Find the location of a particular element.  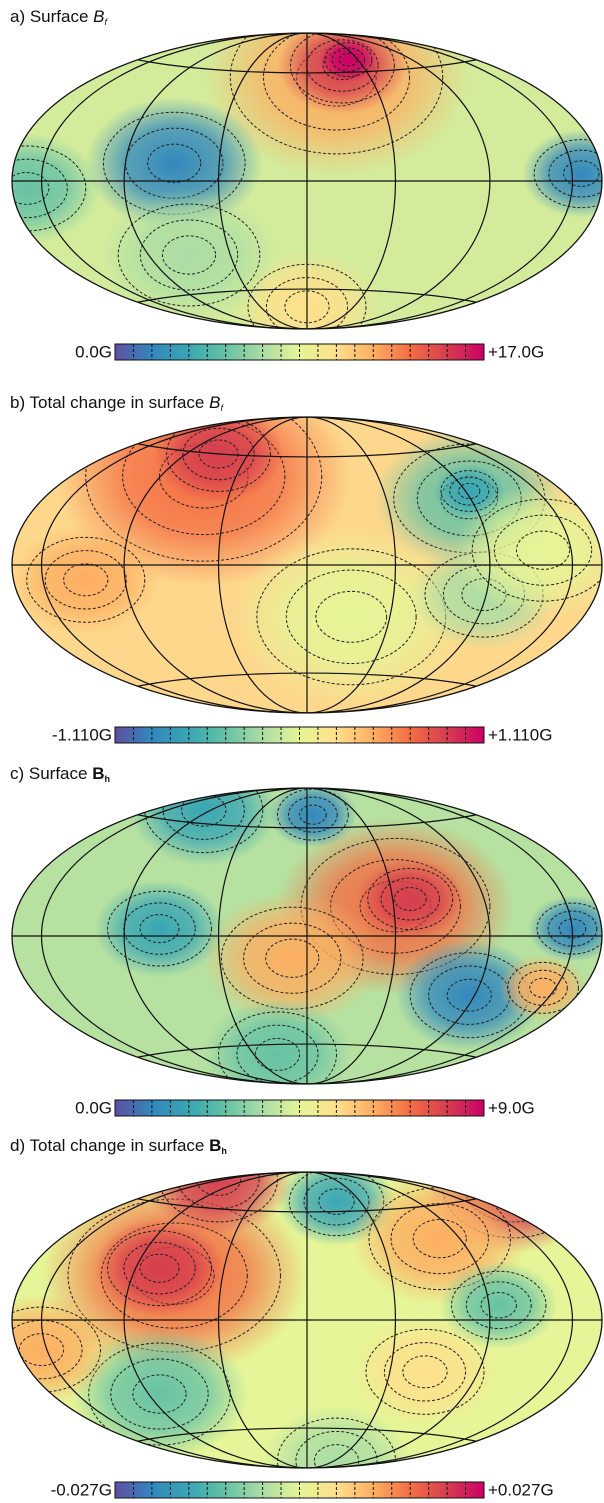

colorbar-max-label: +9.0G is located at coordinates (511, 1107).